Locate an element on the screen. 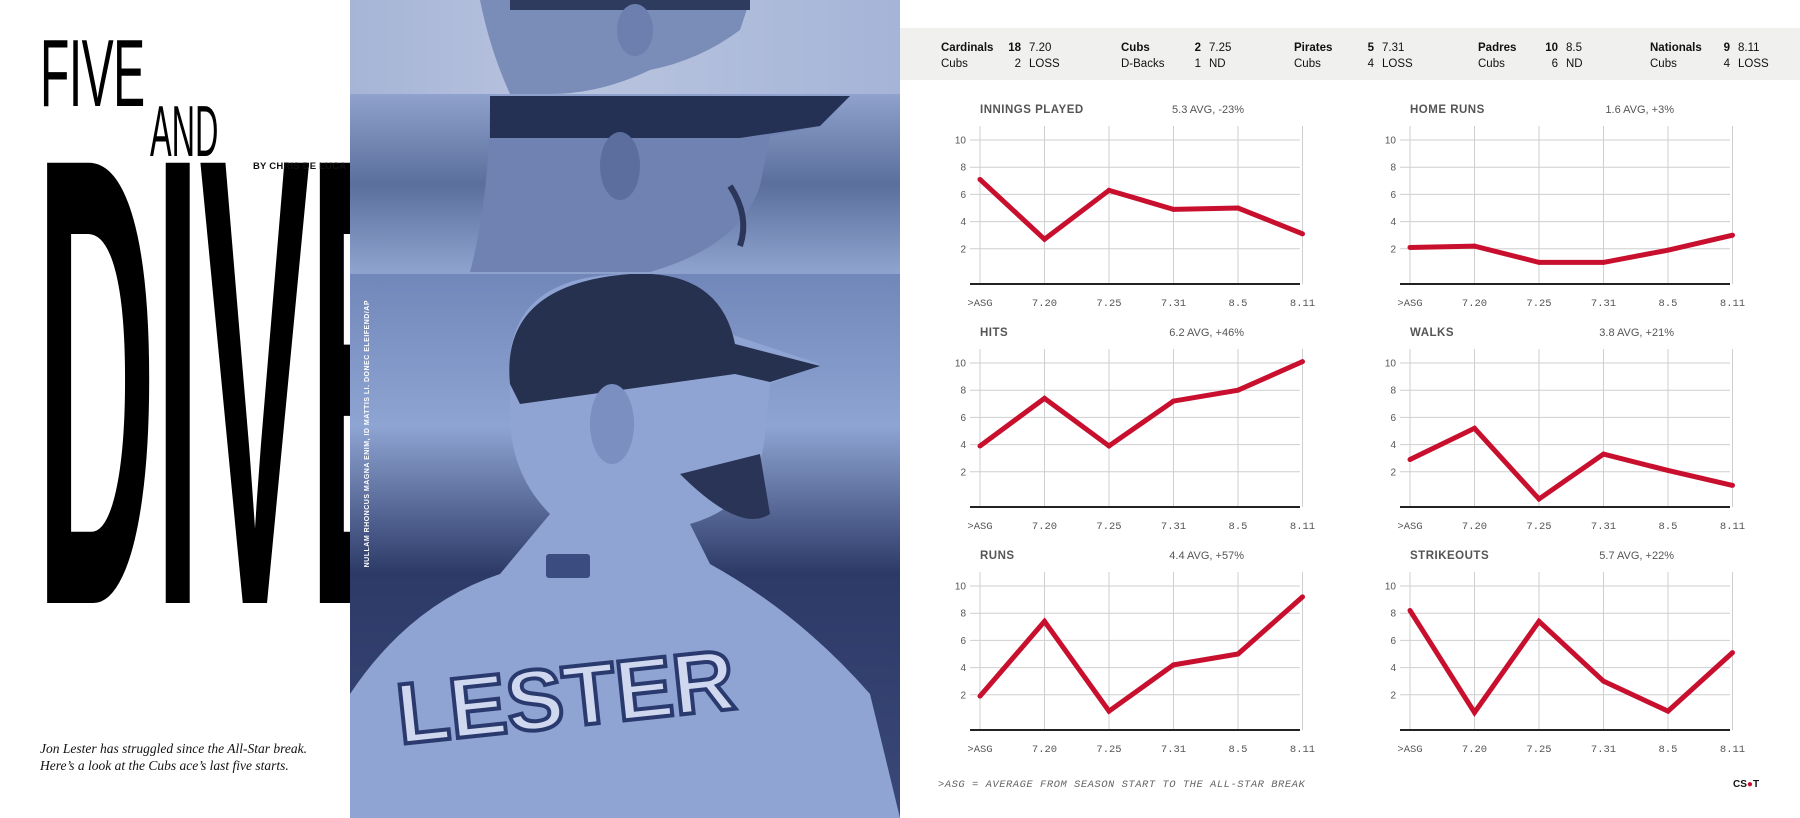  game-3: Pirates 5 7.31 Cubs 4 LOSS is located at coordinates (1353, 56).